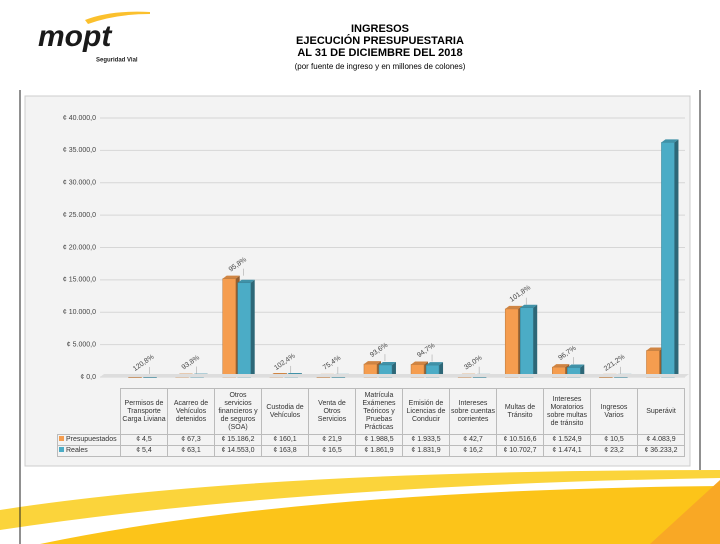  Describe the element at coordinates (426, 411) in the screenshot. I see `category-label: Emisión de Licencias de Conducir` at that location.